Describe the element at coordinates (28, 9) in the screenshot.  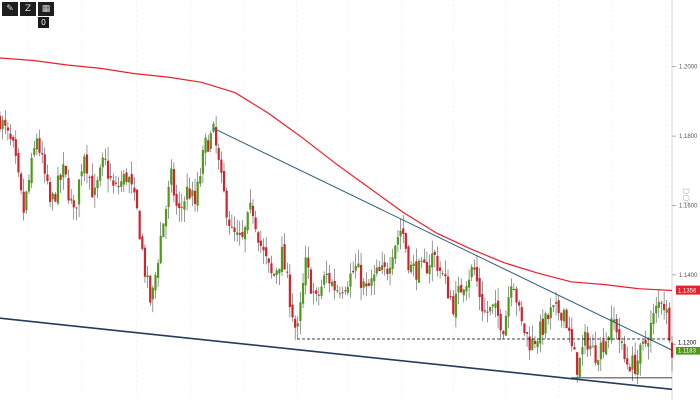
I see `zoom-icon: Z` at that location.